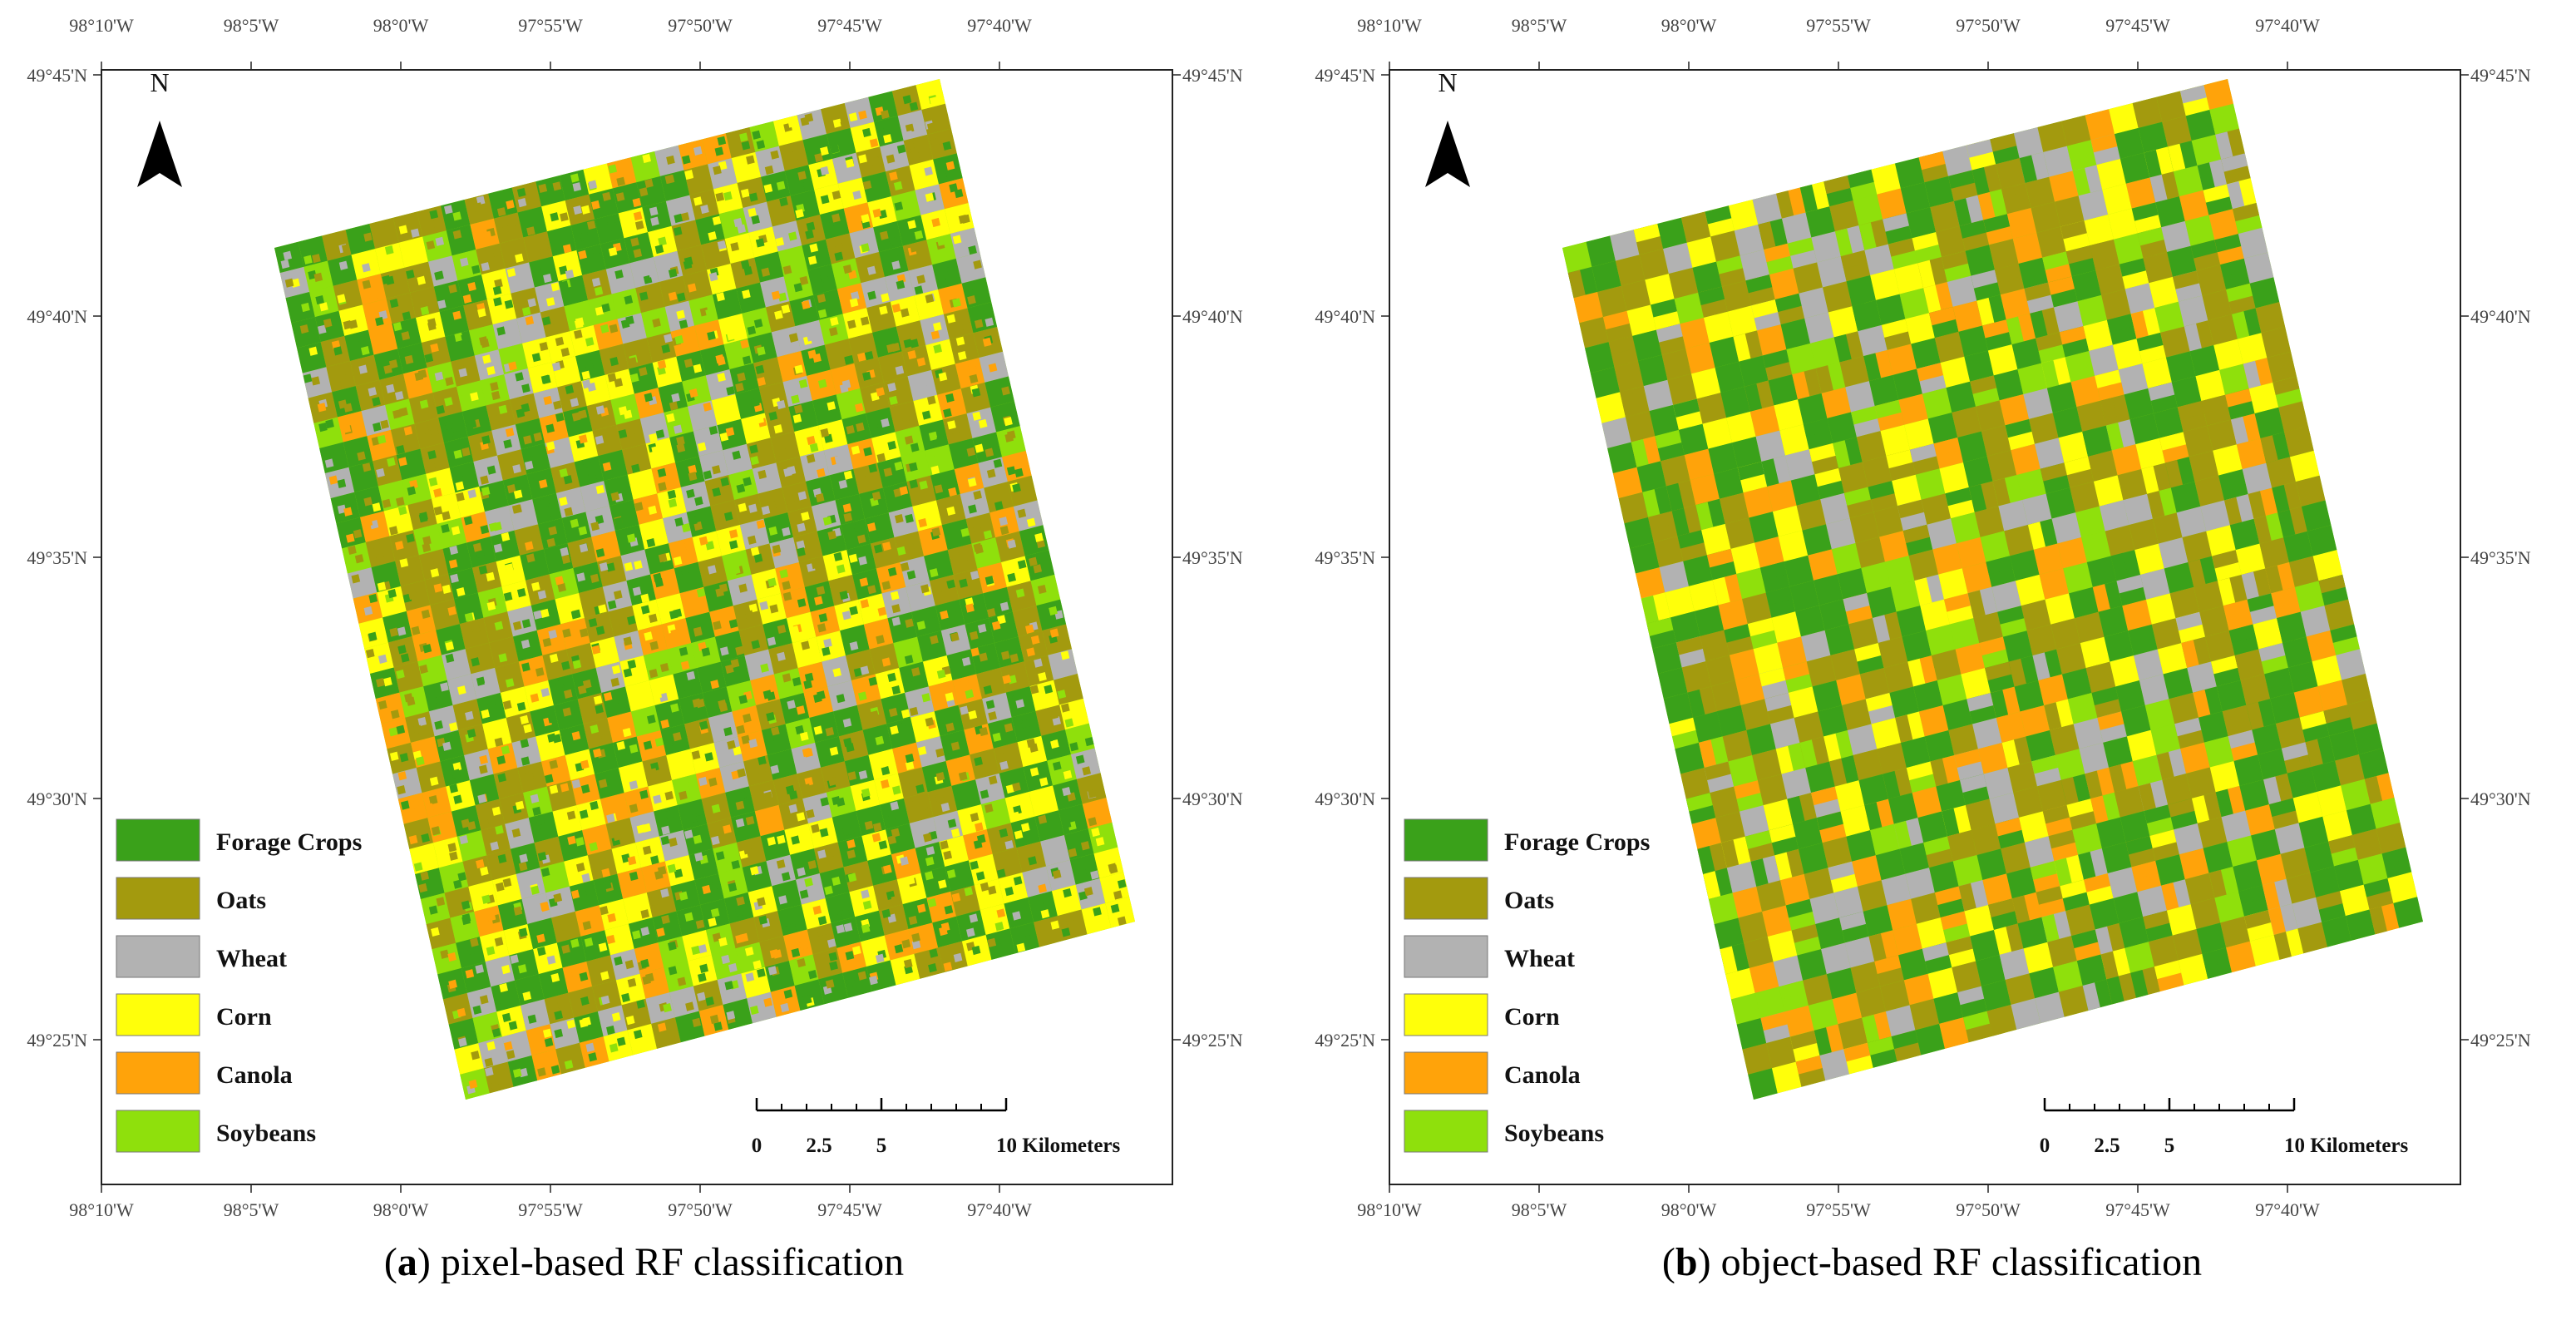 This screenshot has height=1325, width=2576. I want to click on caption-letter: b, so click(1686, 1262).